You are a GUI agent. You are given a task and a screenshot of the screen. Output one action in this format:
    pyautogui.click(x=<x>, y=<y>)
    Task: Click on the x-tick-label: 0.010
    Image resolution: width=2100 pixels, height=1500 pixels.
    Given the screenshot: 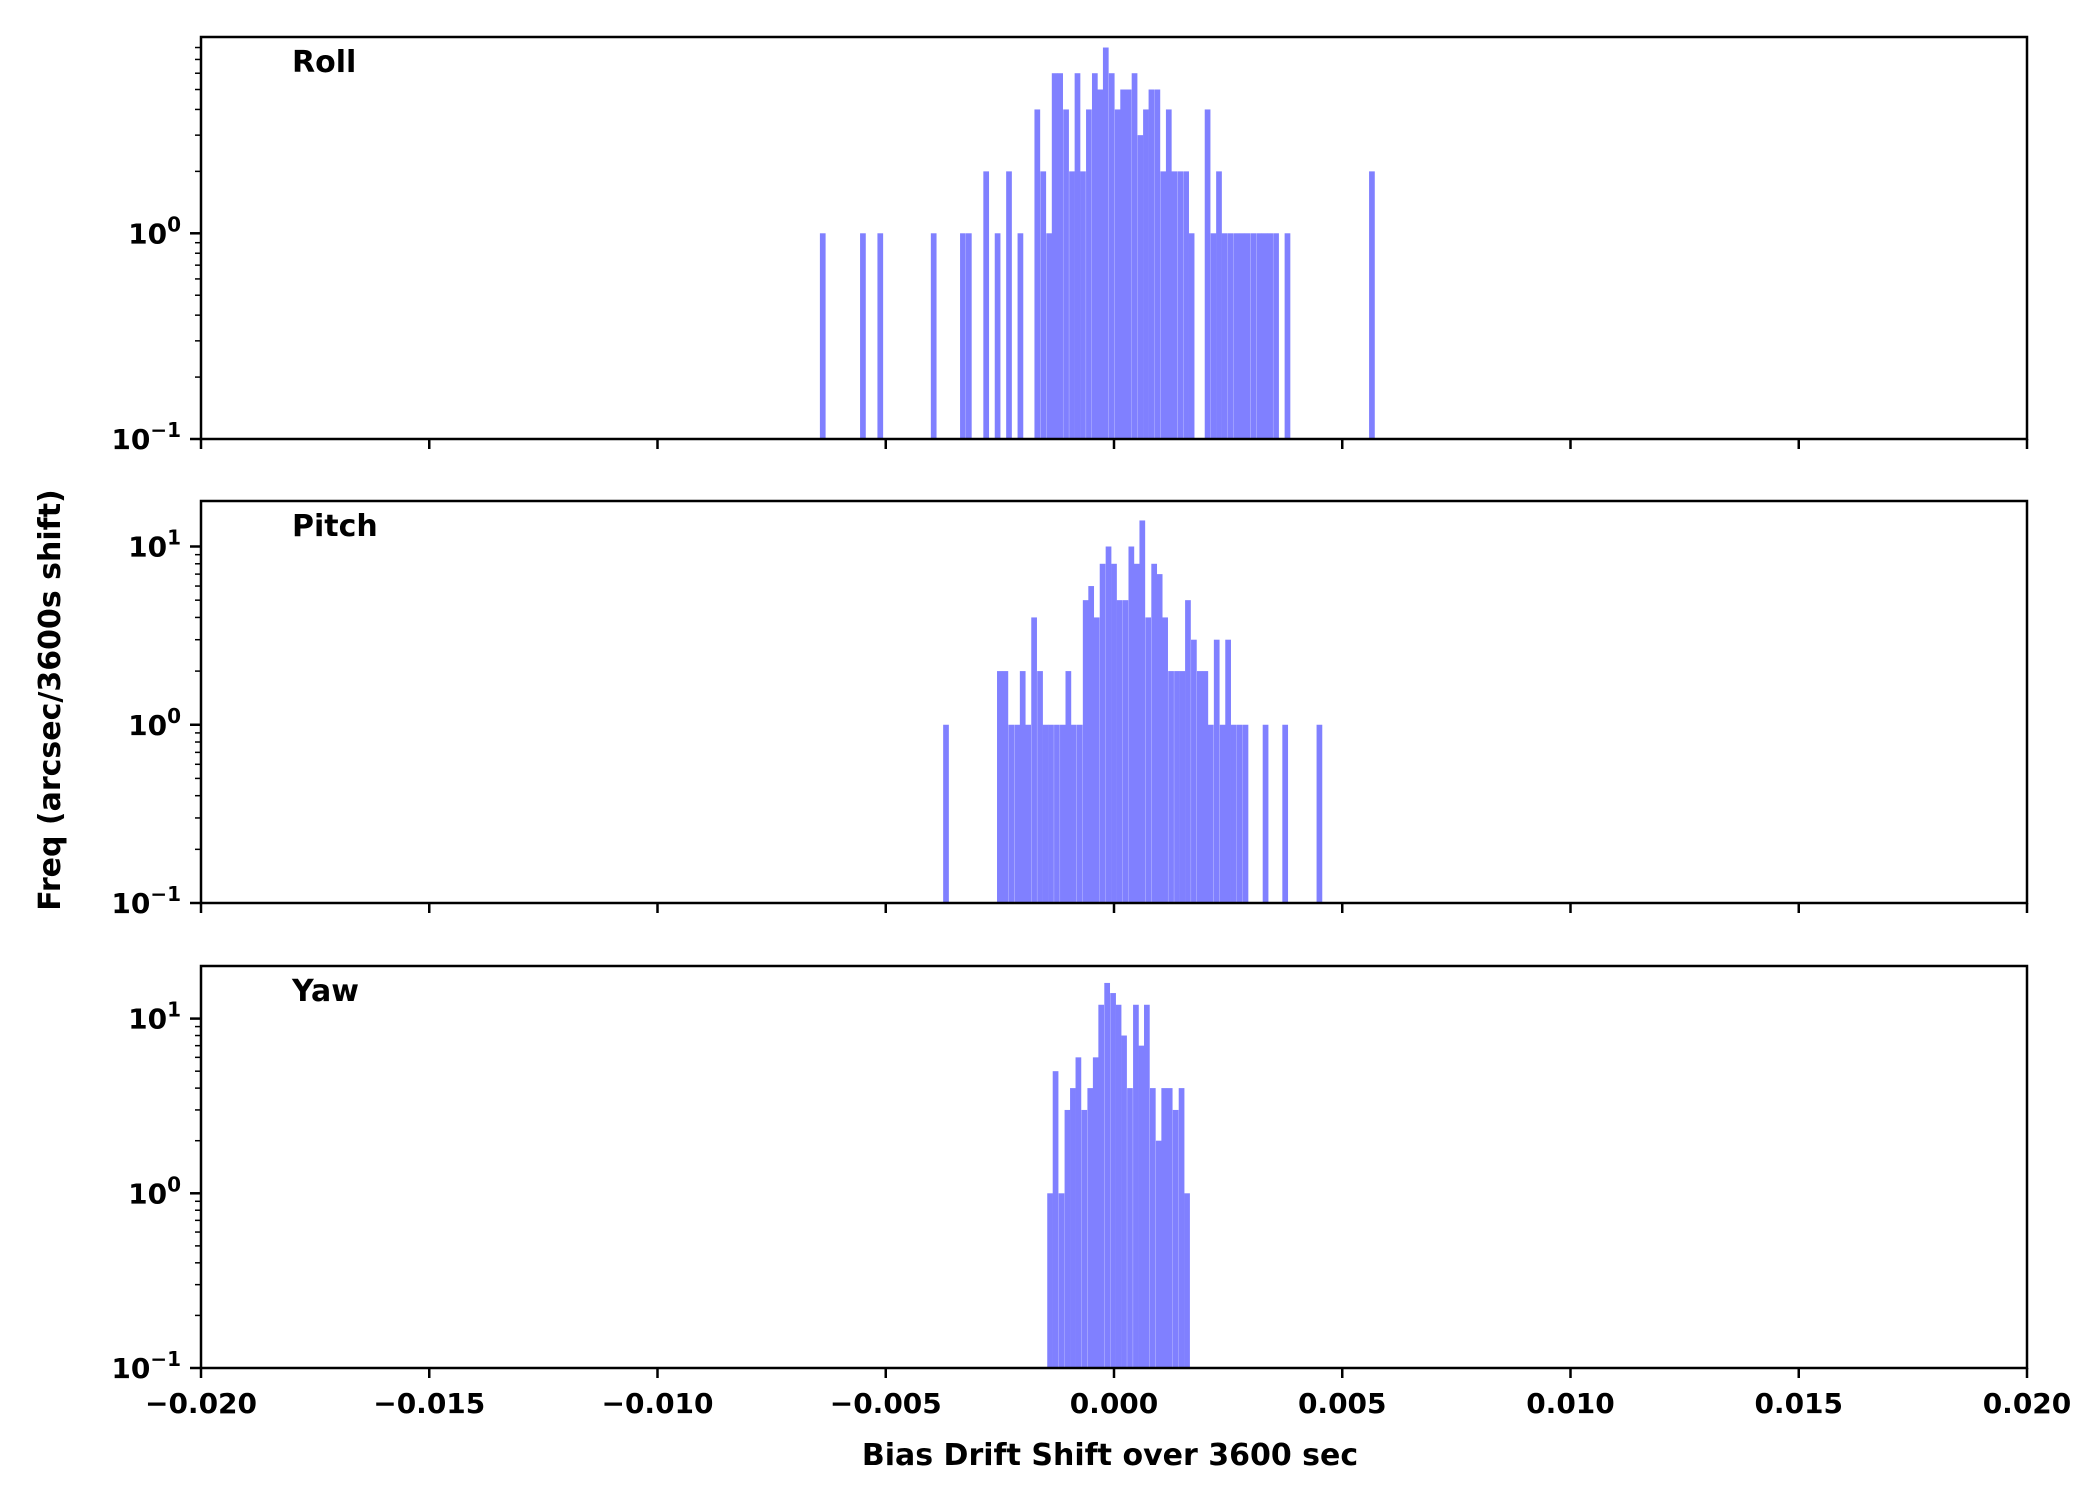 What is the action you would take?
    pyautogui.click(x=1570, y=1403)
    